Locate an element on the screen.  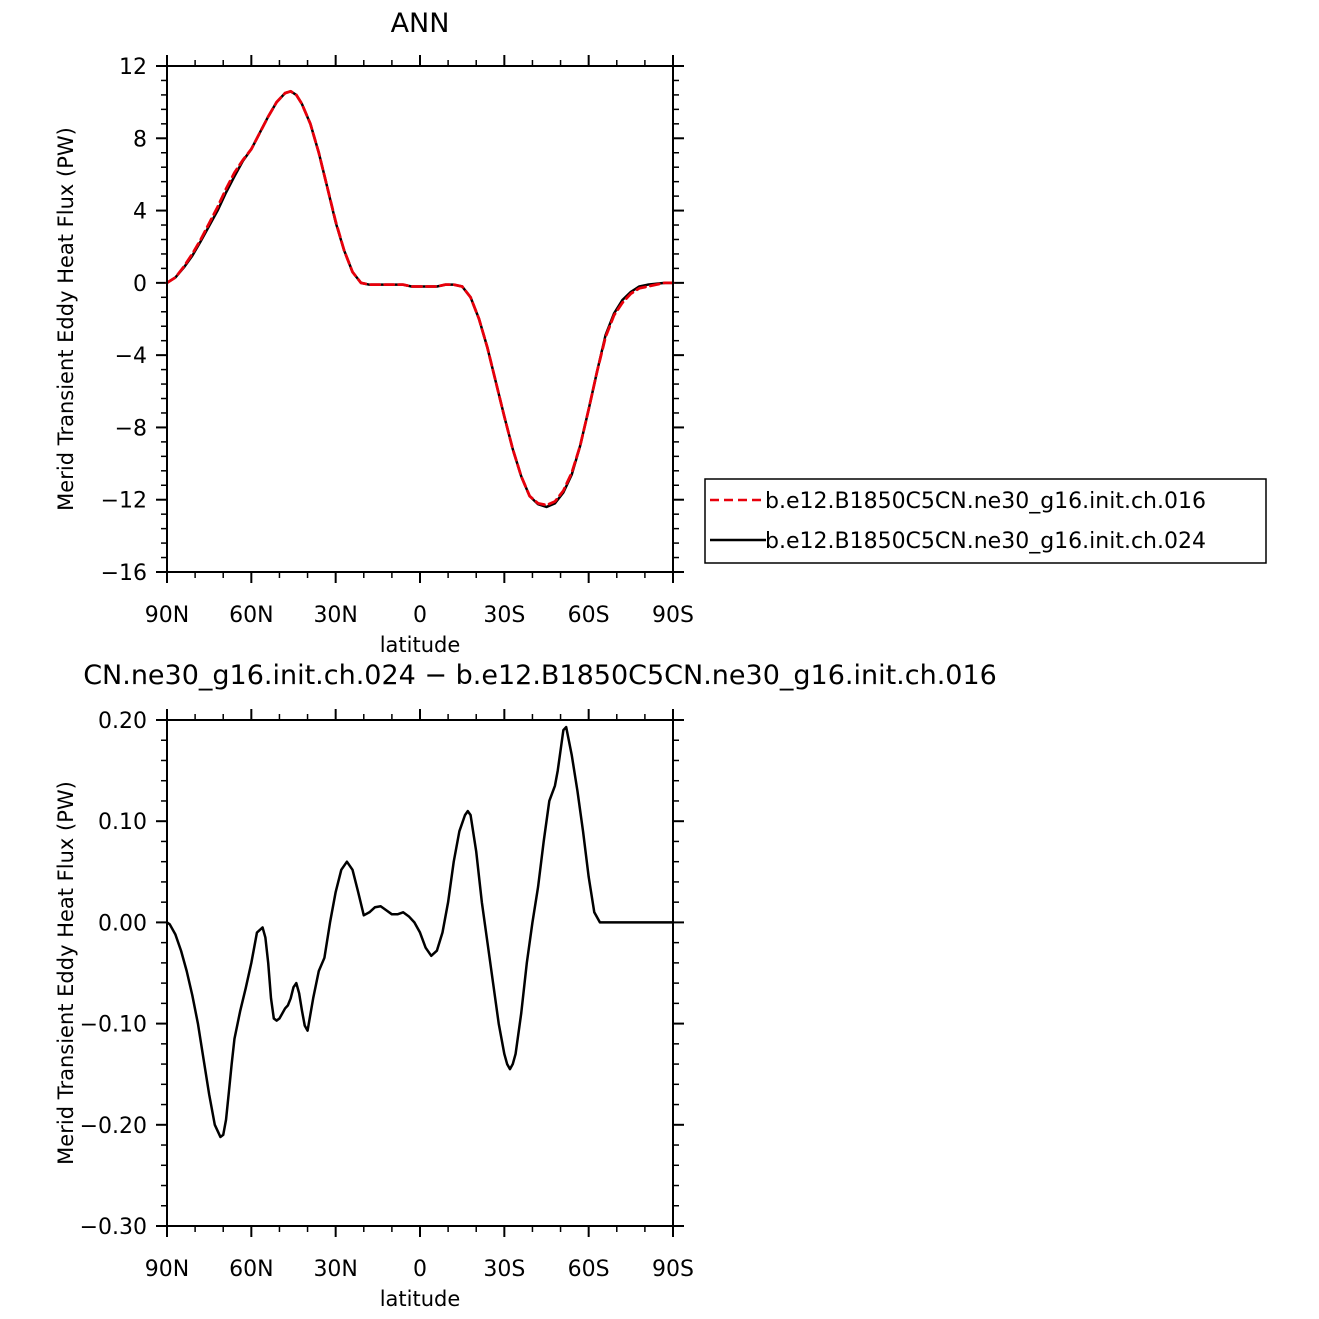
y-tick-label: −16 is located at coordinates (124, 573).